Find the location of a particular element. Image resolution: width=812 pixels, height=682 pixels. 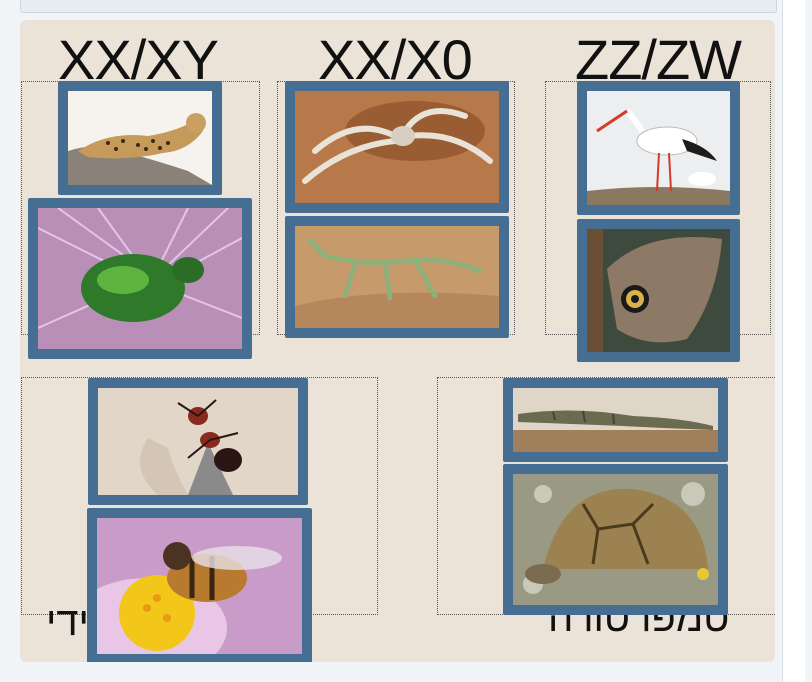

card-owl-butterfly is located at coordinates (658, 290).